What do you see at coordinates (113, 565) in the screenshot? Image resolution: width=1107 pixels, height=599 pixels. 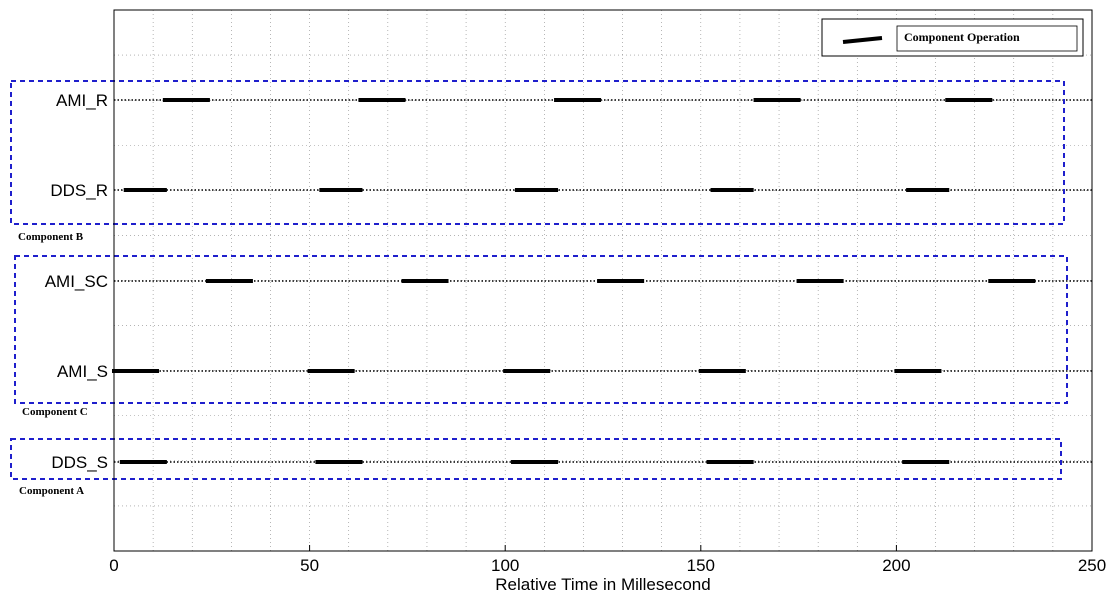 I see `x-tick-label: 0` at bounding box center [113, 565].